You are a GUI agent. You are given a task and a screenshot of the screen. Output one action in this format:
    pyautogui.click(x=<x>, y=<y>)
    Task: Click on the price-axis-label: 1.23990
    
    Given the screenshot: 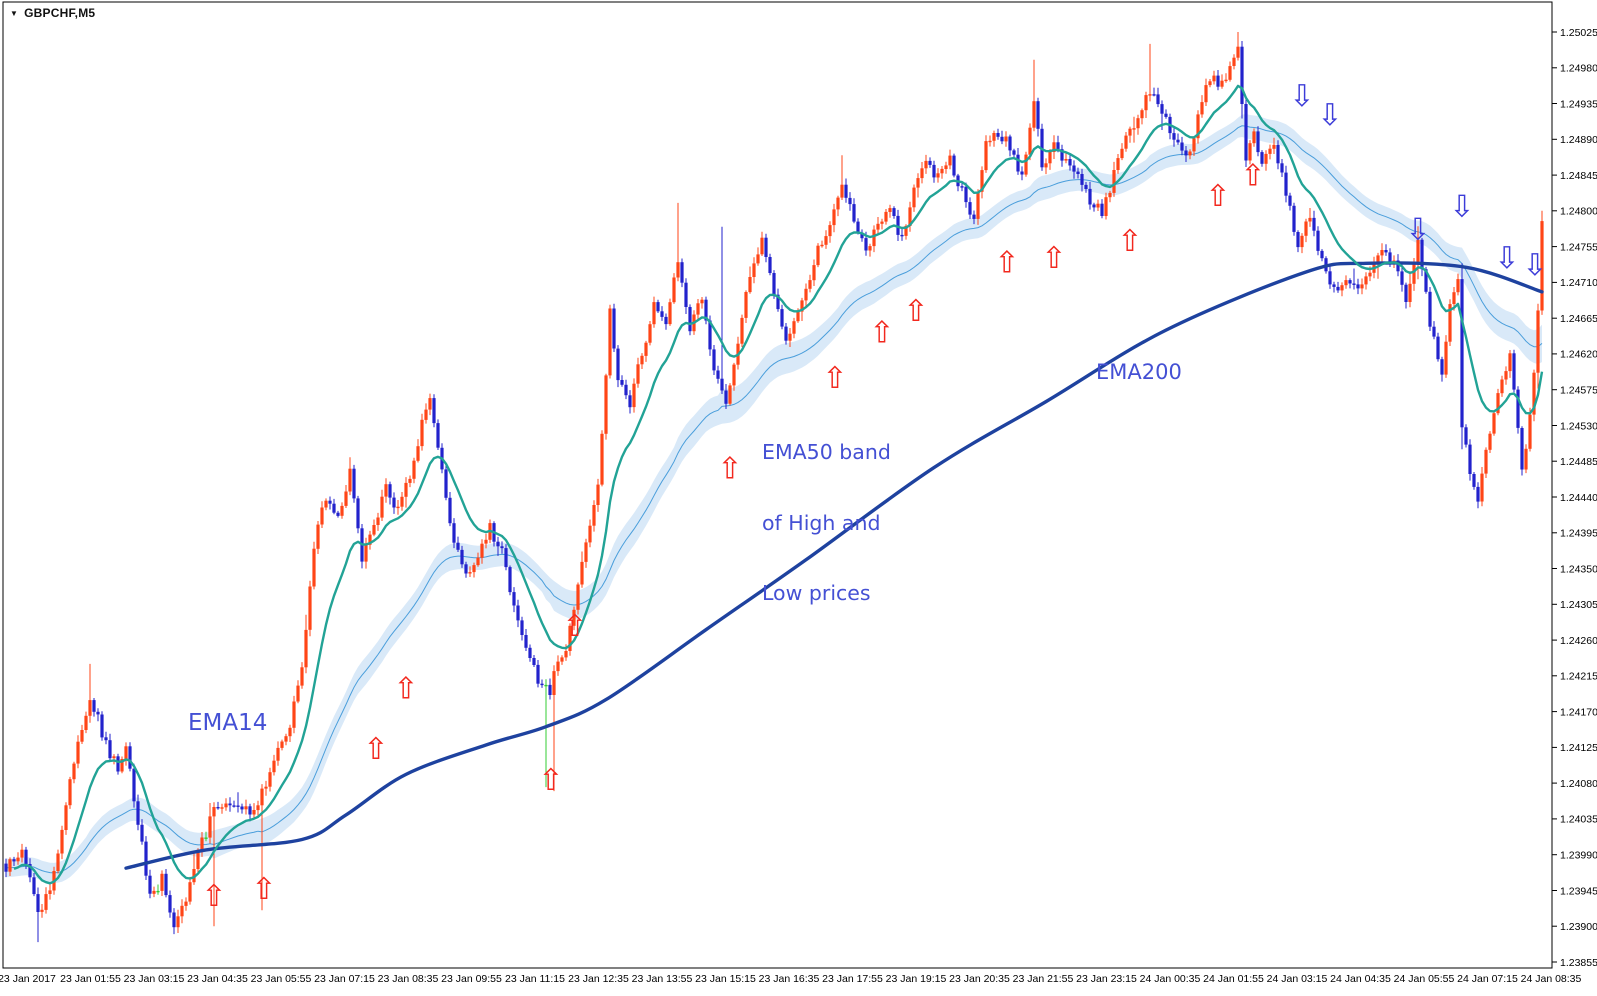 What is the action you would take?
    pyautogui.click(x=1578, y=856)
    